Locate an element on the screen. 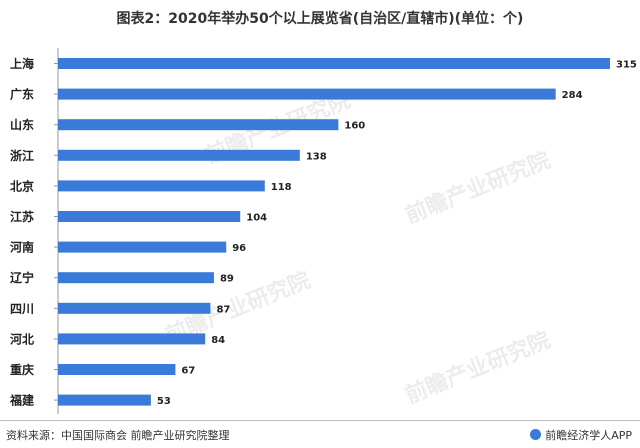 This screenshot has height=448, width=640. chart-title: 图表2：2020年举办50个以上展览省(自治区/直辖市)(单位：个) is located at coordinates (320, 19).